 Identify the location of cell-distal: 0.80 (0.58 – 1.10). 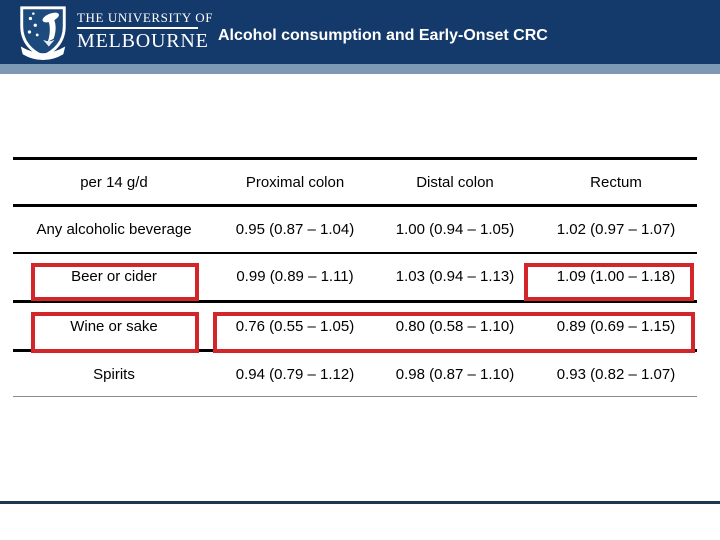
(455, 326).